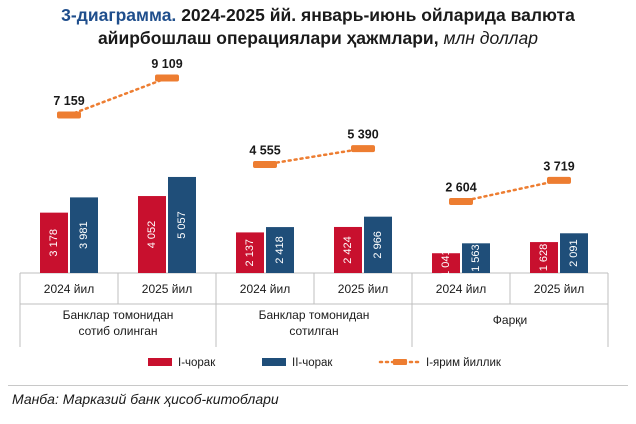 The width and height of the screenshot is (636, 424). I want to click on bar-q1-label: 1 628, so click(544, 258).